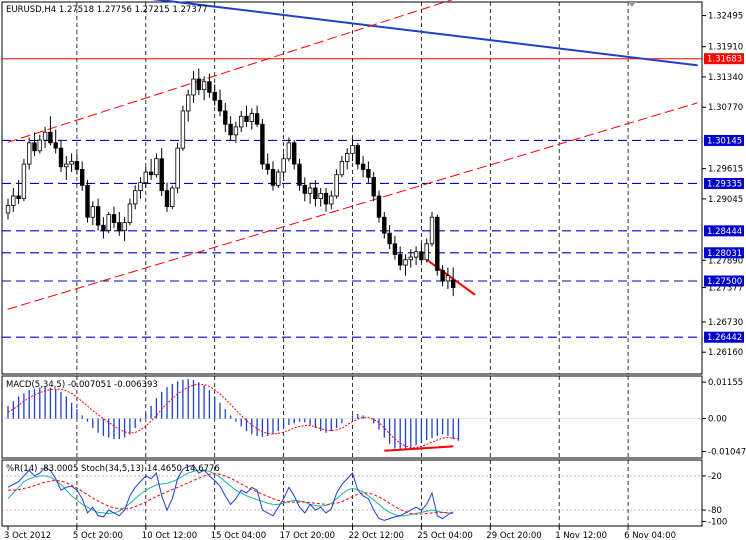 Image resolution: width=746 pixels, height=540 pixels. I want to click on oscillator-axis-label: -20, so click(715, 477).